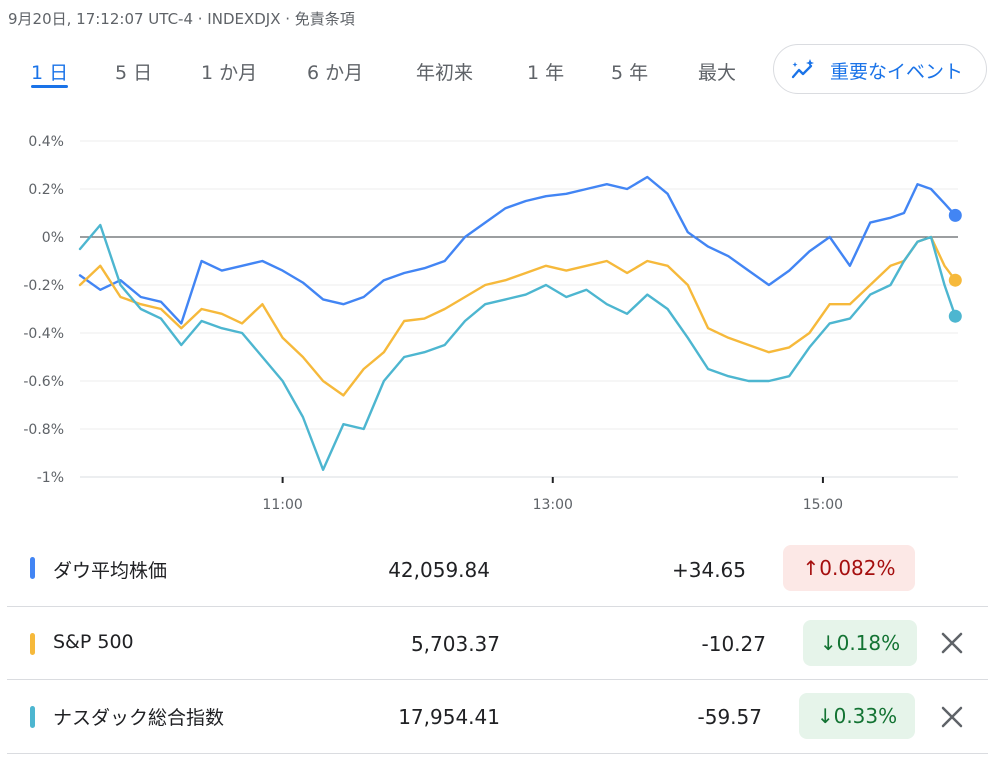  Describe the element at coordinates (494, 71) in the screenshot. I see `time-range-tabs: 1 日 5 日 1 か月 6 か月 年初来 1 年 5 年 最大` at that location.